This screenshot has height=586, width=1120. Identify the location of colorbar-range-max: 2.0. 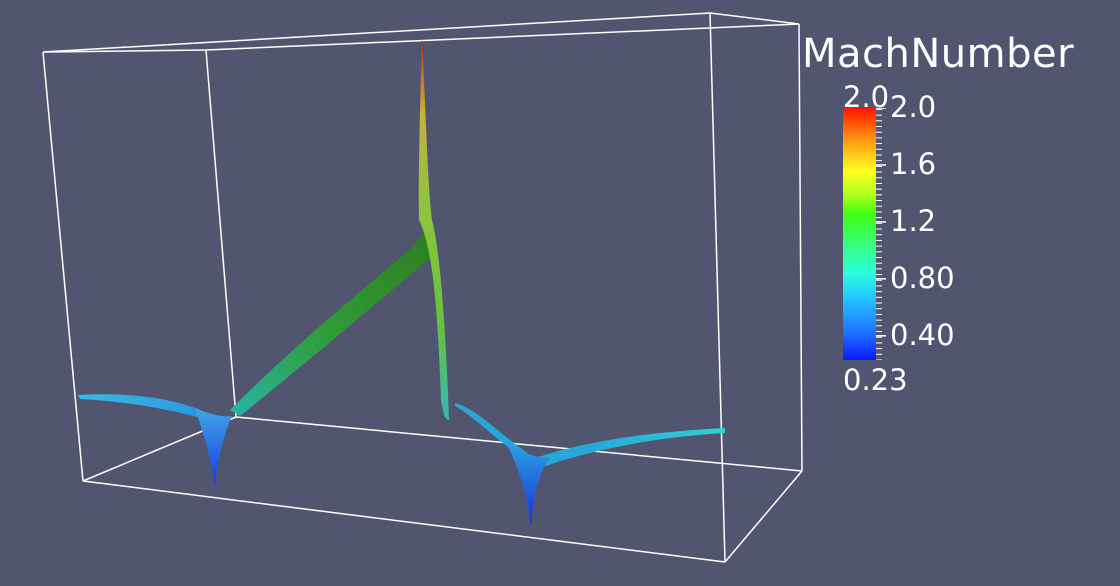
(866, 97).